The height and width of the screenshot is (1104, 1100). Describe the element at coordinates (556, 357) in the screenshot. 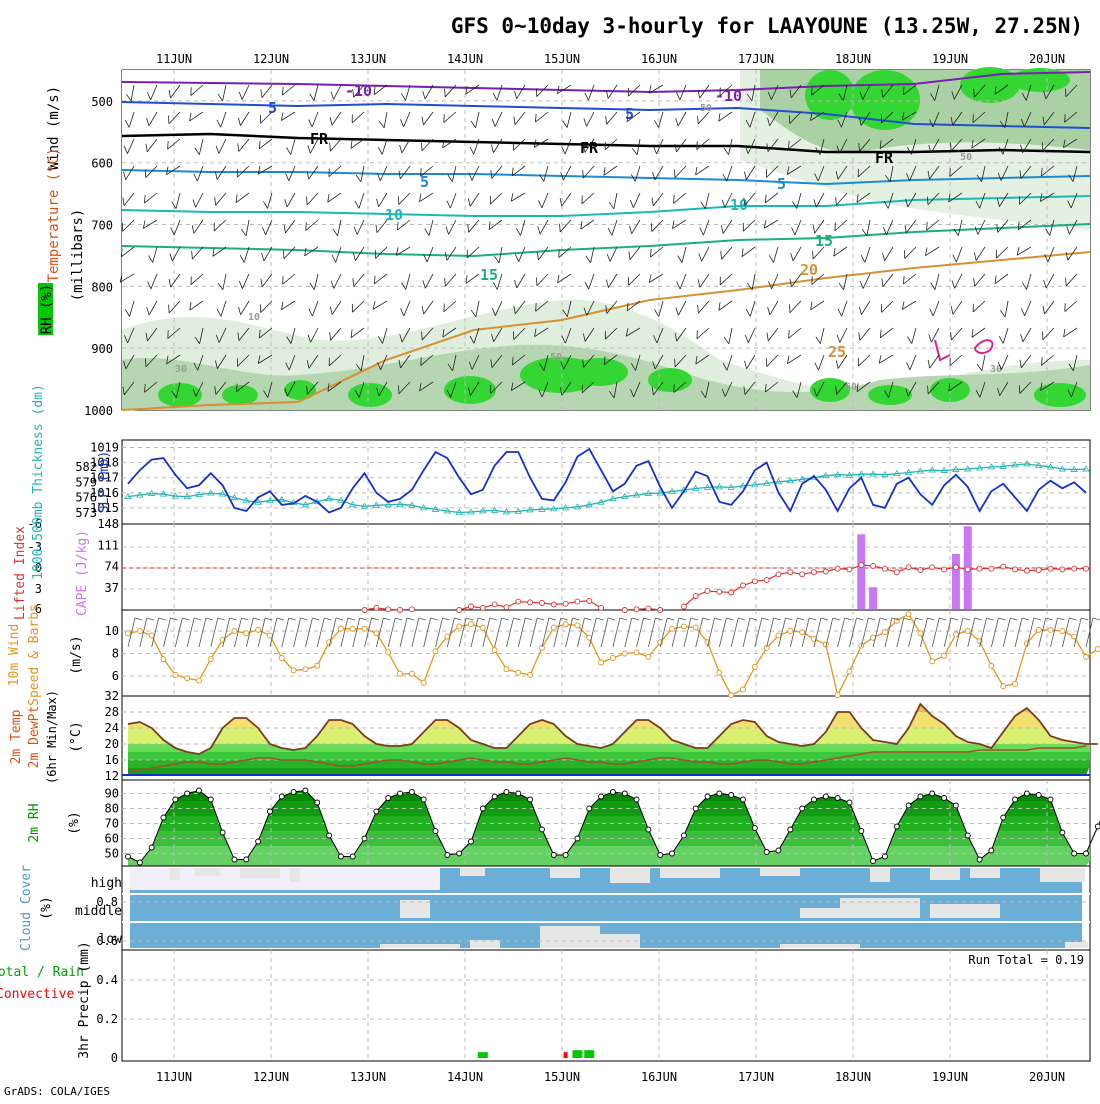

I see `contour-label: 50` at that location.